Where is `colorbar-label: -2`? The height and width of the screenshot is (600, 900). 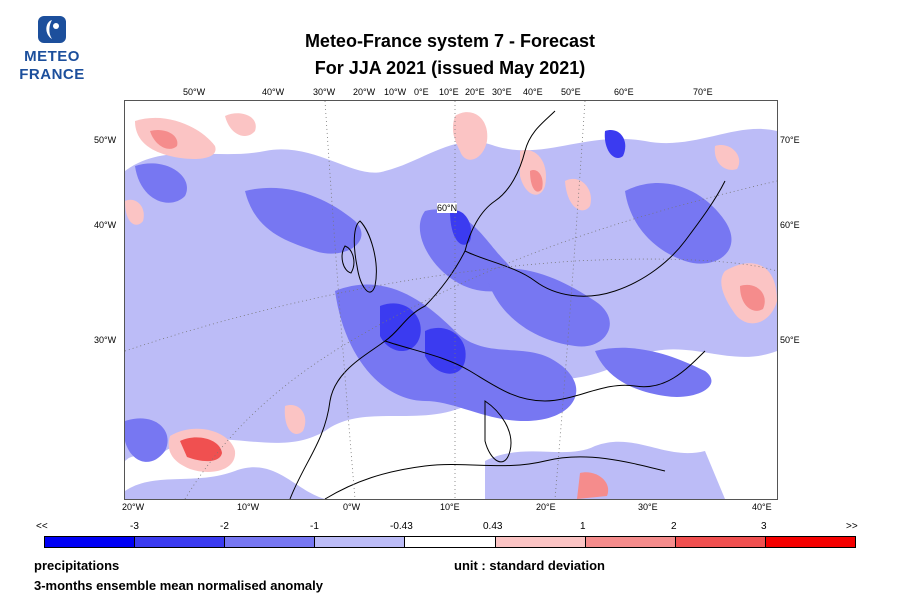
colorbar-label: -2 is located at coordinates (224, 526).